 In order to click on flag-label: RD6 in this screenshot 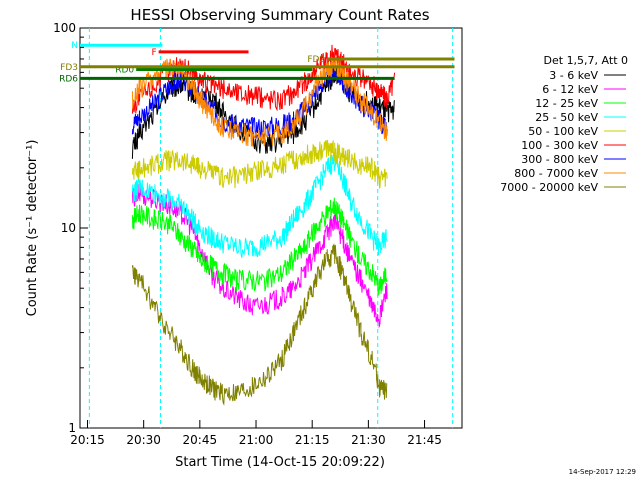, I will do `click(68, 79)`.